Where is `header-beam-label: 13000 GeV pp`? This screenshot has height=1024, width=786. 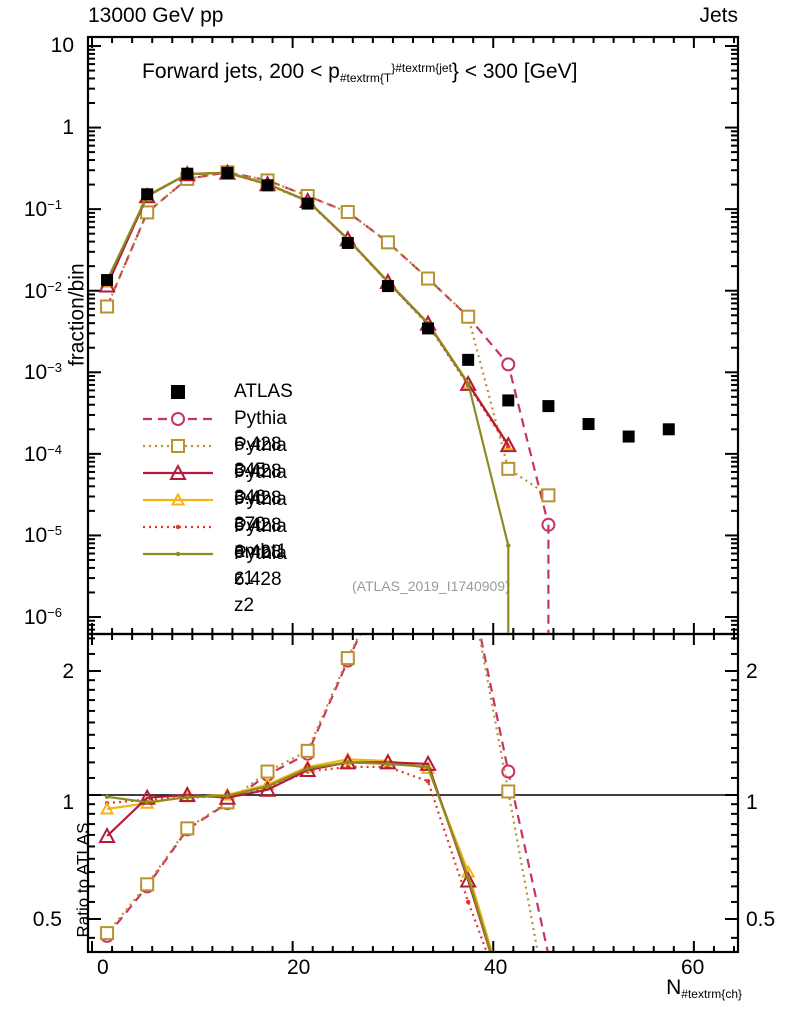 header-beam-label: 13000 GeV pp is located at coordinates (156, 15).